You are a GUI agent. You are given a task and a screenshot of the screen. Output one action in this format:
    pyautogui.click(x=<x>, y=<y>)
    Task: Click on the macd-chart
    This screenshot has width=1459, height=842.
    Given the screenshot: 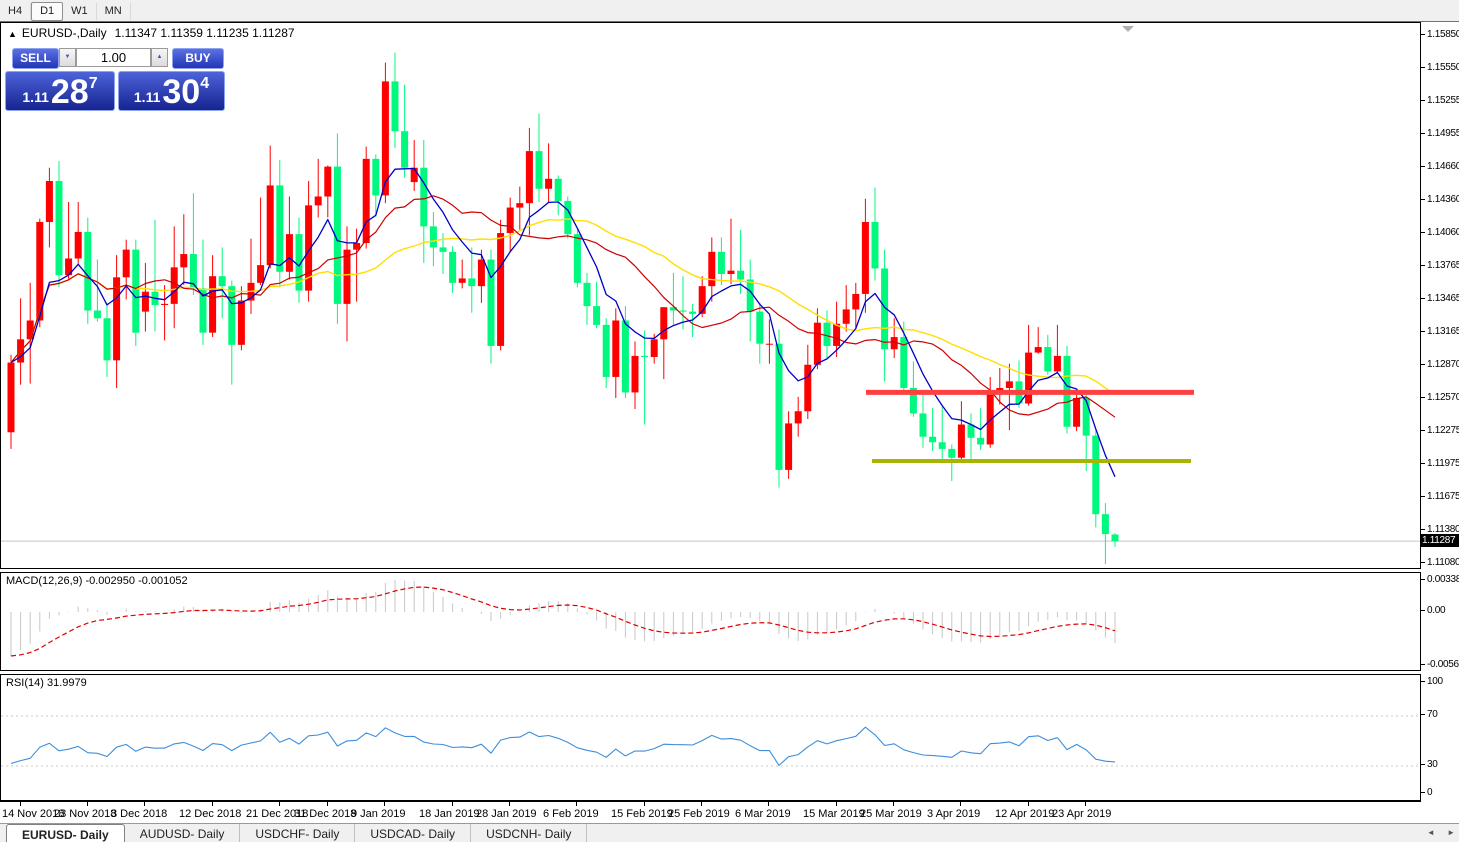 What is the action you would take?
    pyautogui.click(x=710, y=621)
    